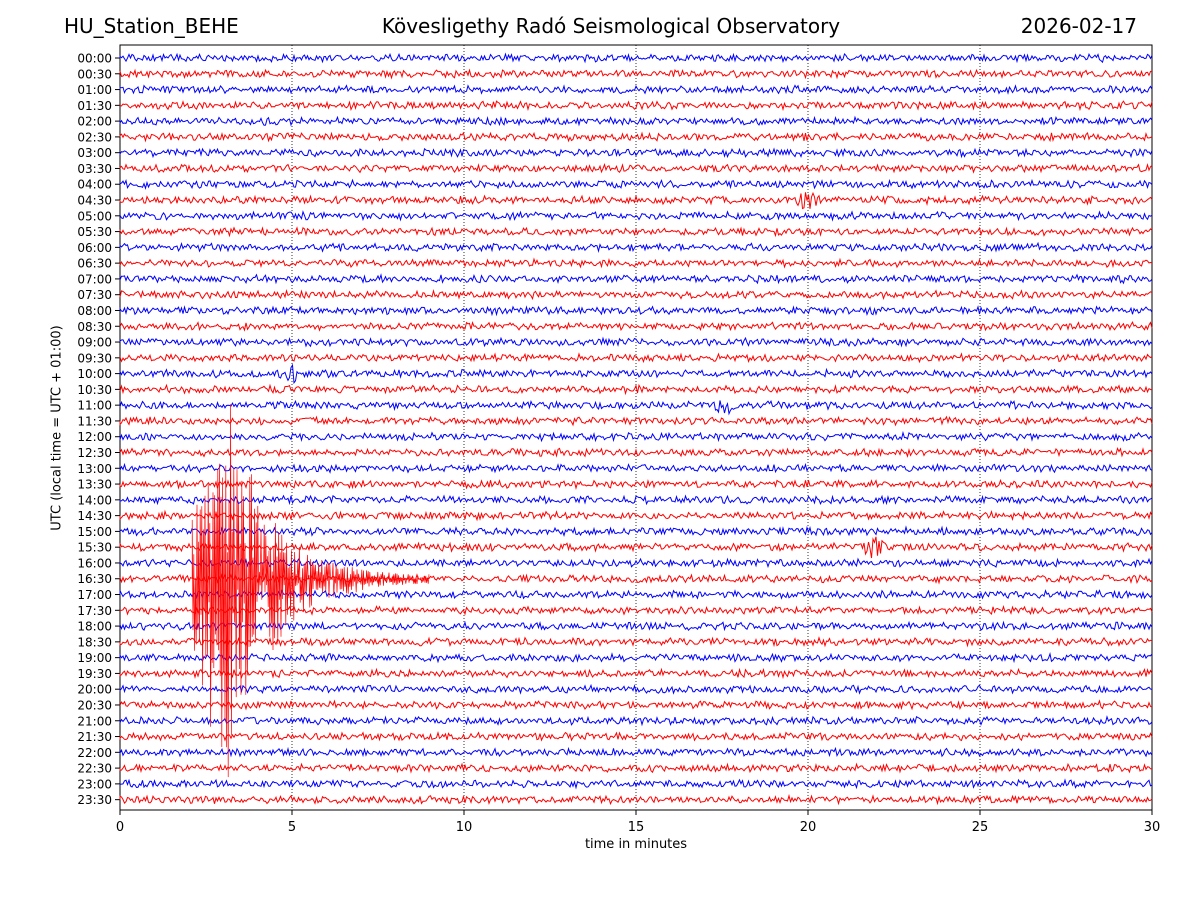  What do you see at coordinates (94, 784) in the screenshot?
I see `y-tick-label: 23:00` at bounding box center [94, 784].